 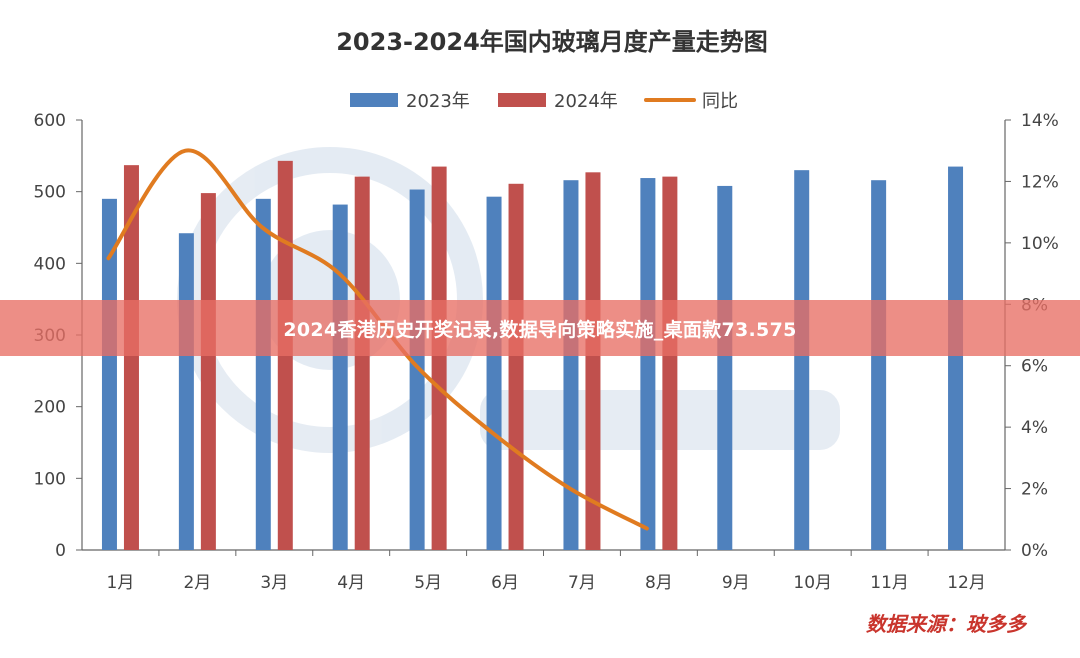 I want to click on x-tick-label: 9月, so click(x=736, y=583).